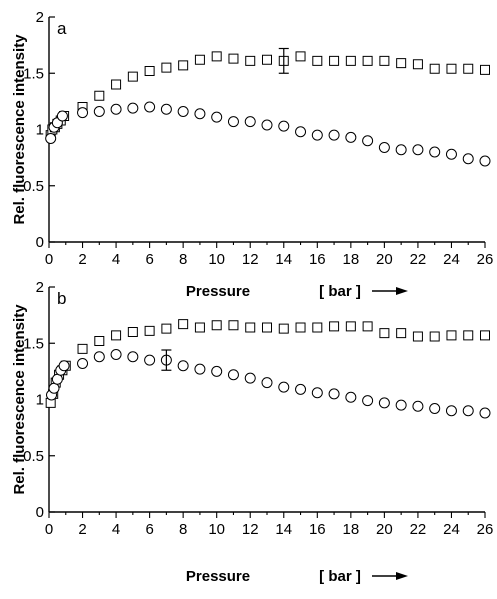  What do you see at coordinates (40, 512) in the screenshot?
I see `y-tick-label: 0` at bounding box center [40, 512].